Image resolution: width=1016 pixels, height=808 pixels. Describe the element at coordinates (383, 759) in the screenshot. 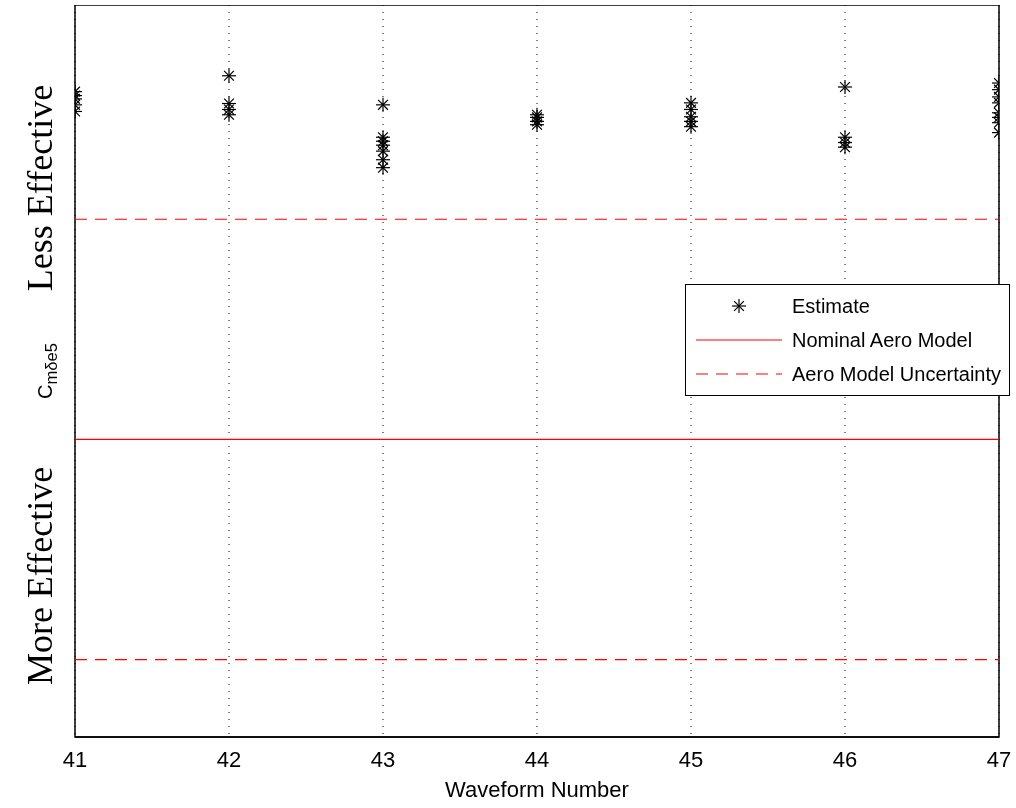

I see `x-tick-label: 43` at that location.